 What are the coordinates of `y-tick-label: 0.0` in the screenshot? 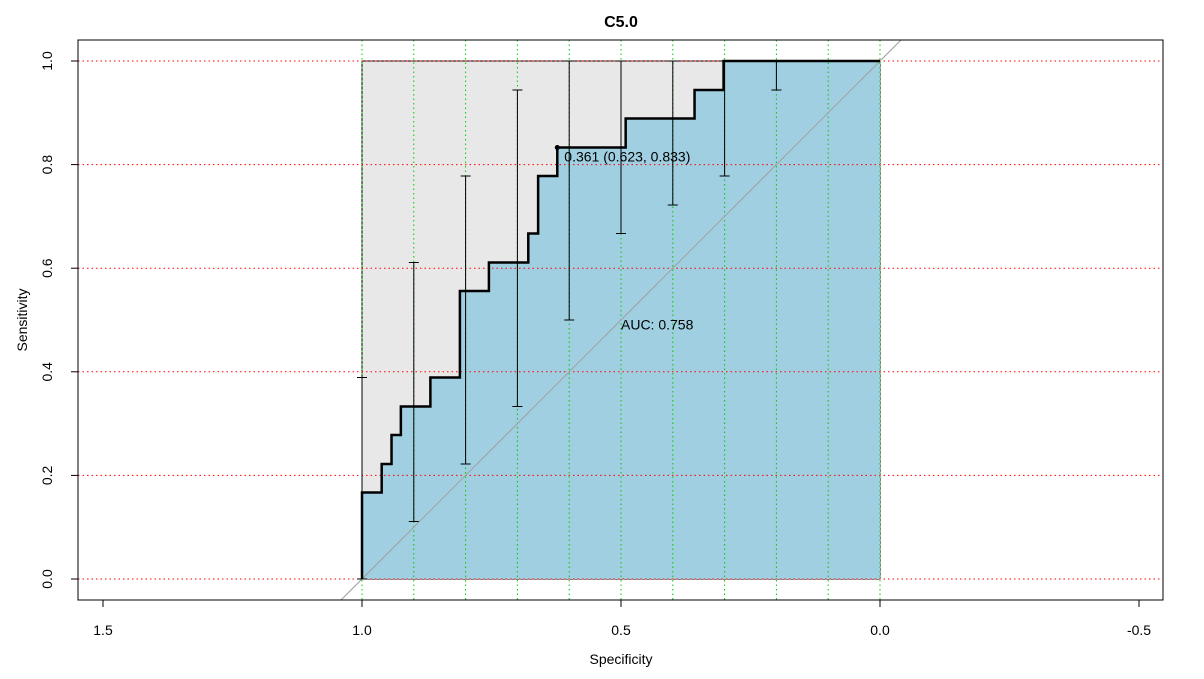 It's located at (47, 579).